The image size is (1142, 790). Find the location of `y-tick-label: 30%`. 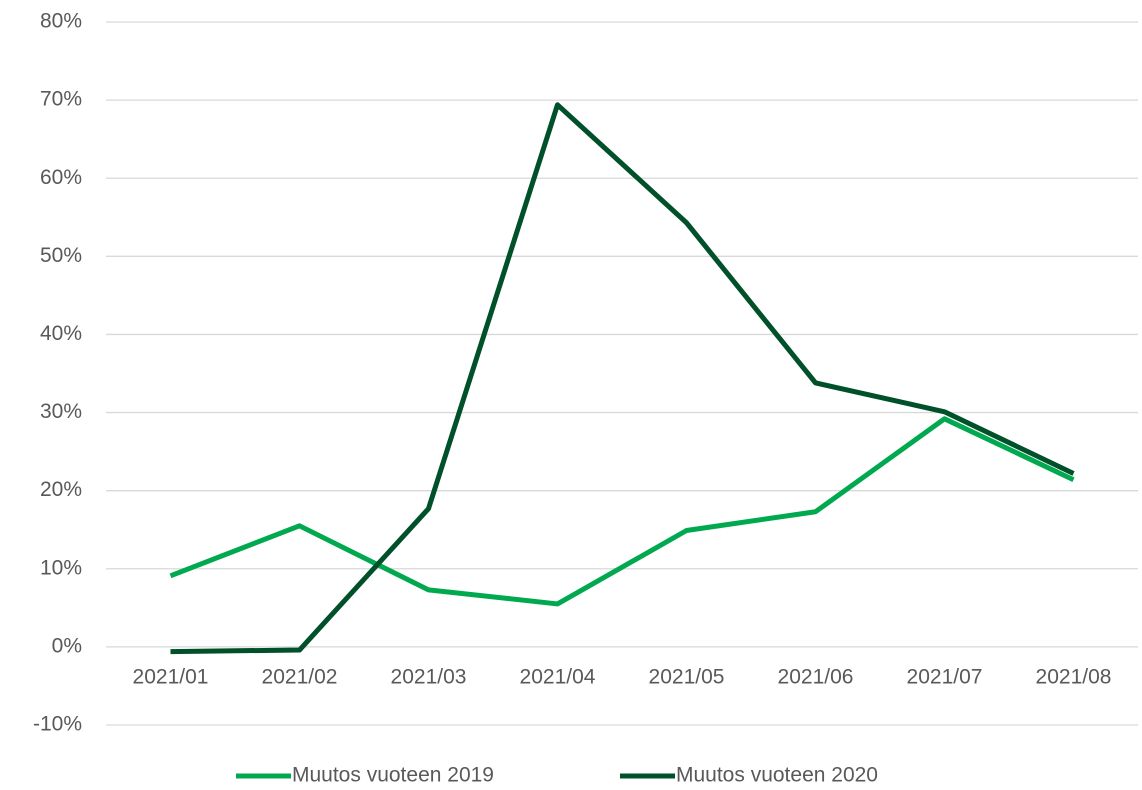

y-tick-label: 30% is located at coordinates (61, 411).